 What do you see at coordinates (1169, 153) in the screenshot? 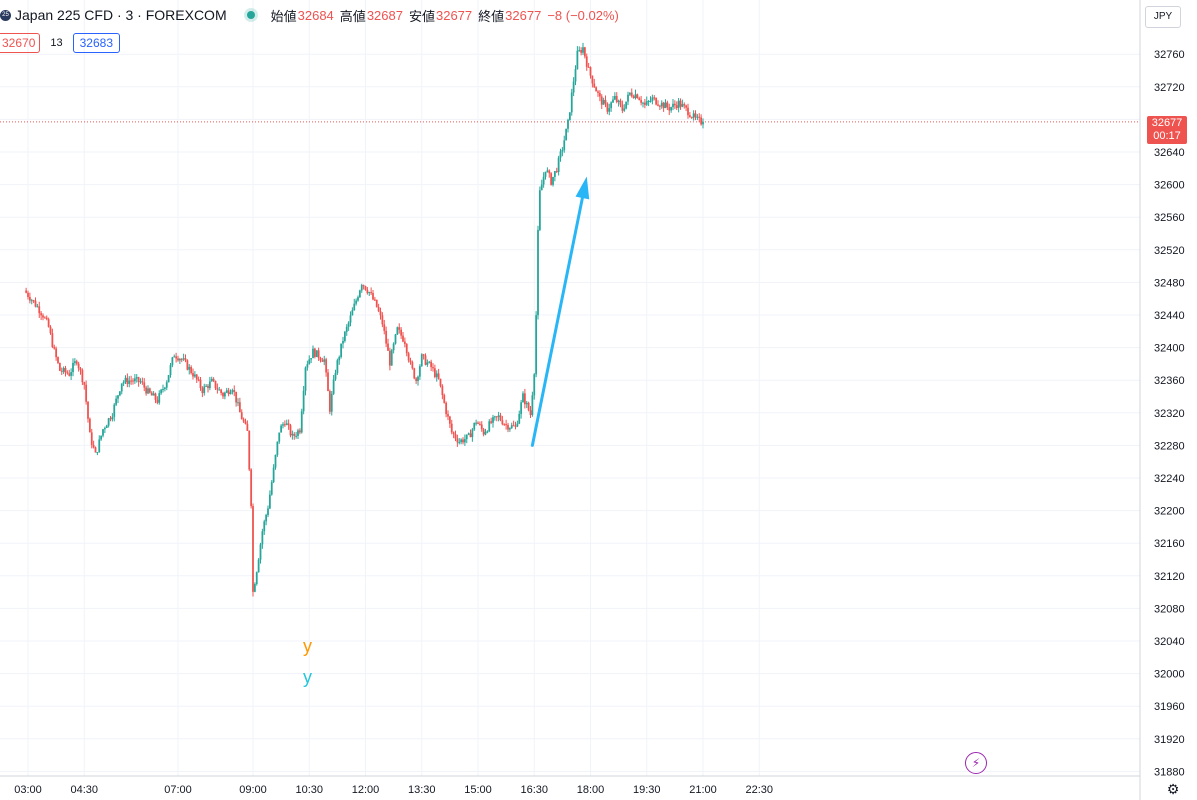
I see `y-tick-label: 32640` at bounding box center [1169, 153].